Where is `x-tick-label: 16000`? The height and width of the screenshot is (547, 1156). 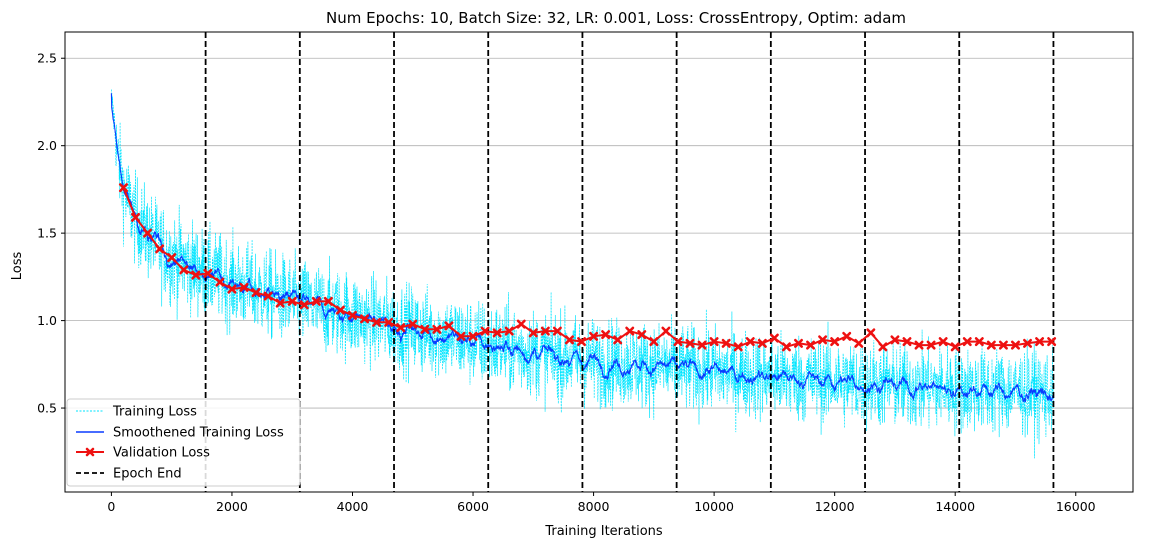 x-tick-label: 16000 is located at coordinates (1076, 506).